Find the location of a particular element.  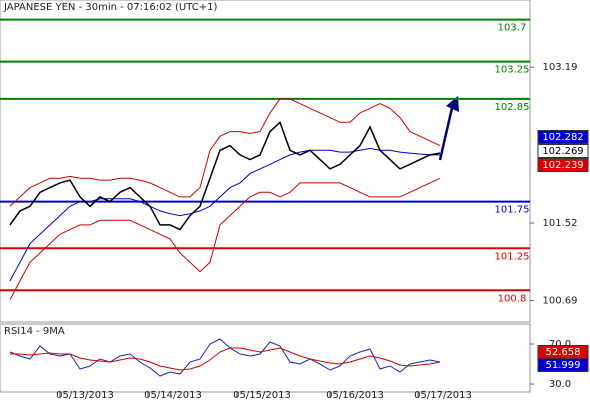

y-tick-label: 103.19 is located at coordinates (560, 67).